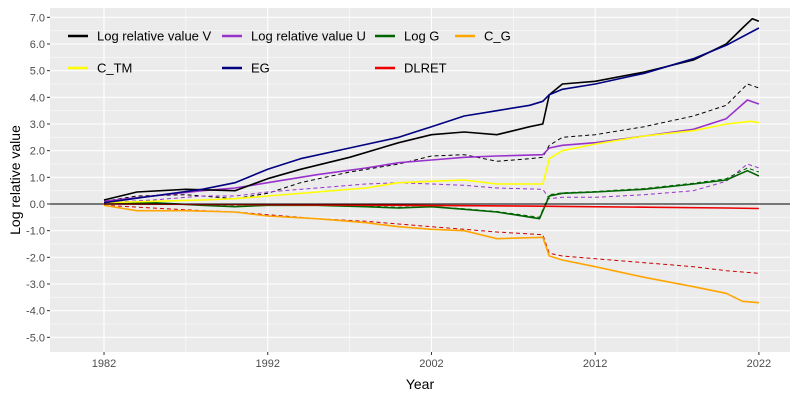 The height and width of the screenshot is (405, 800). I want to click on x-tick-label: 2002, so click(431, 364).